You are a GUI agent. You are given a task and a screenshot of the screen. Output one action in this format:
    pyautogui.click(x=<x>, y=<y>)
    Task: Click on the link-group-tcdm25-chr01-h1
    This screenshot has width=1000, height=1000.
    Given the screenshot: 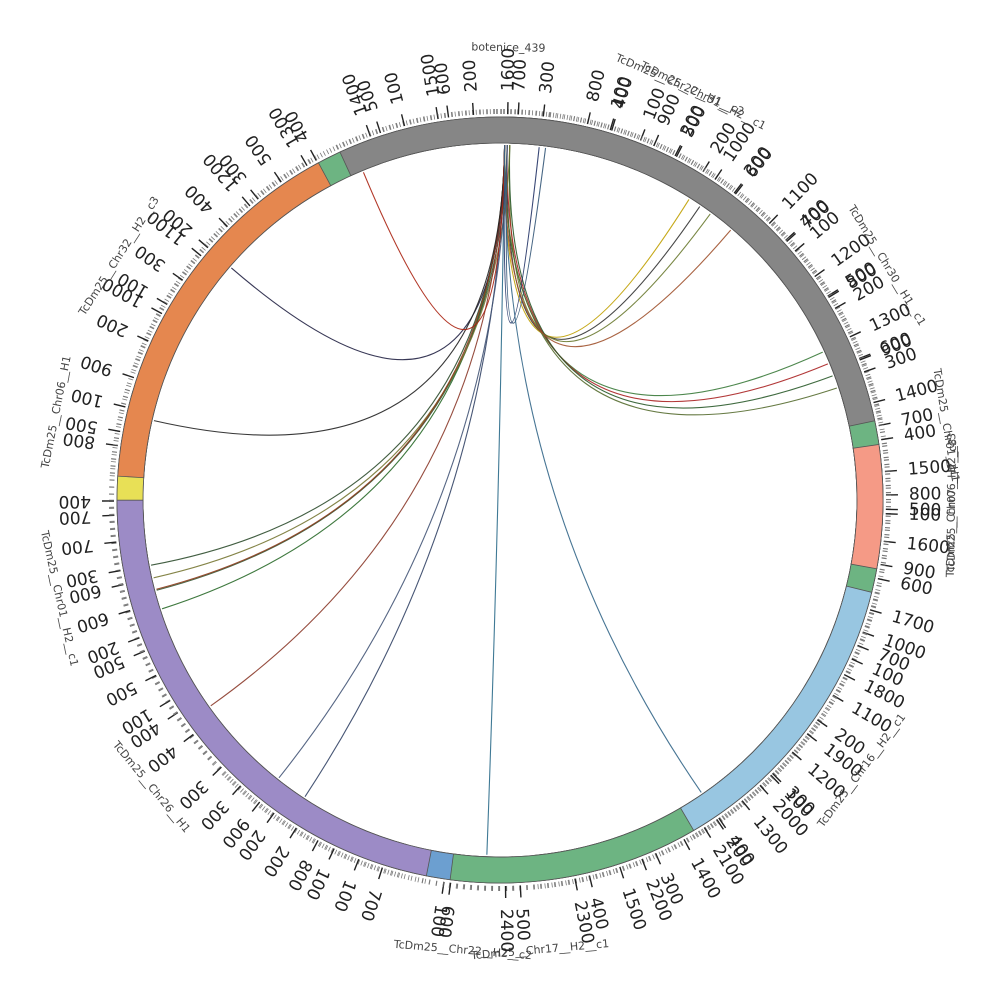 What is the action you would take?
    pyautogui.click(x=618, y=246)
    